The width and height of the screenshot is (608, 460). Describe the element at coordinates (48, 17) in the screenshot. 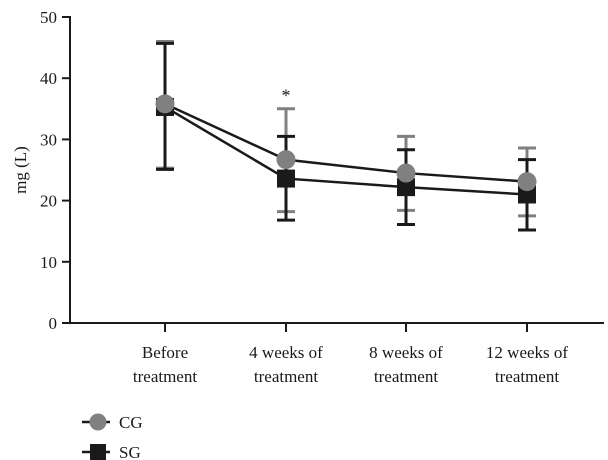

I see `y-tick-label: 50` at that location.